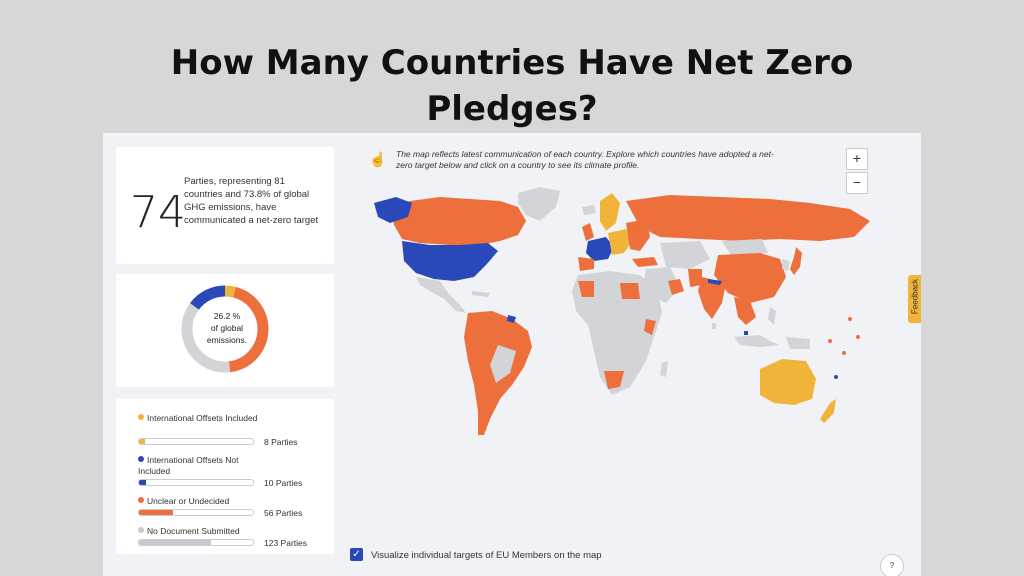  Describe the element at coordinates (617, 333) in the screenshot. I see `africa` at that location.